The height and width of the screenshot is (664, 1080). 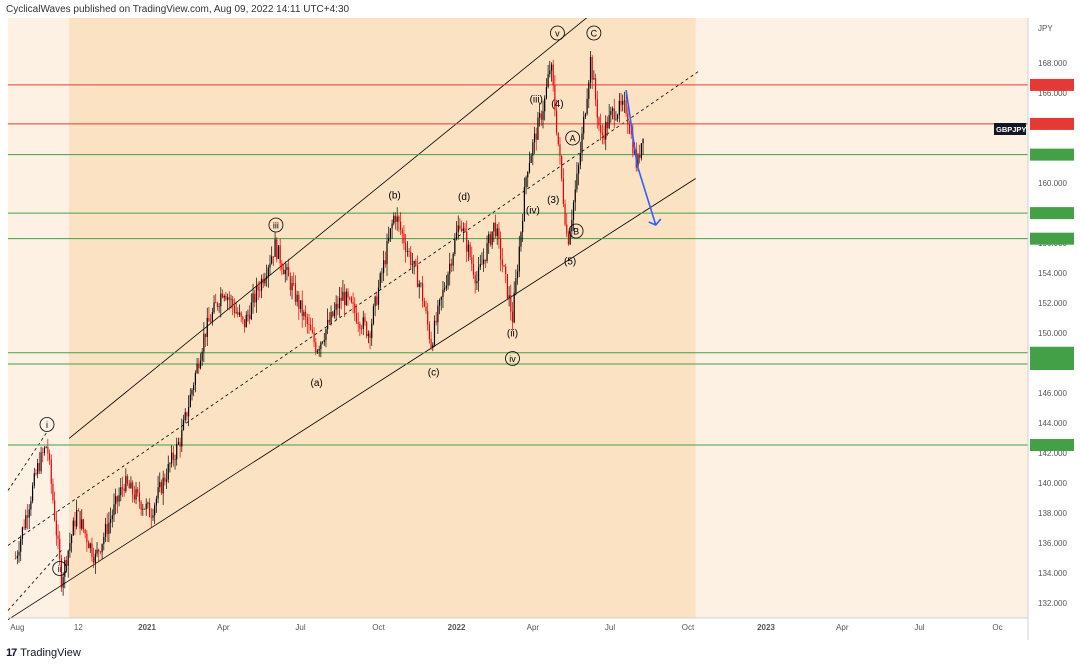 I want to click on tradingview-brand: TradingView, so click(x=50, y=653).